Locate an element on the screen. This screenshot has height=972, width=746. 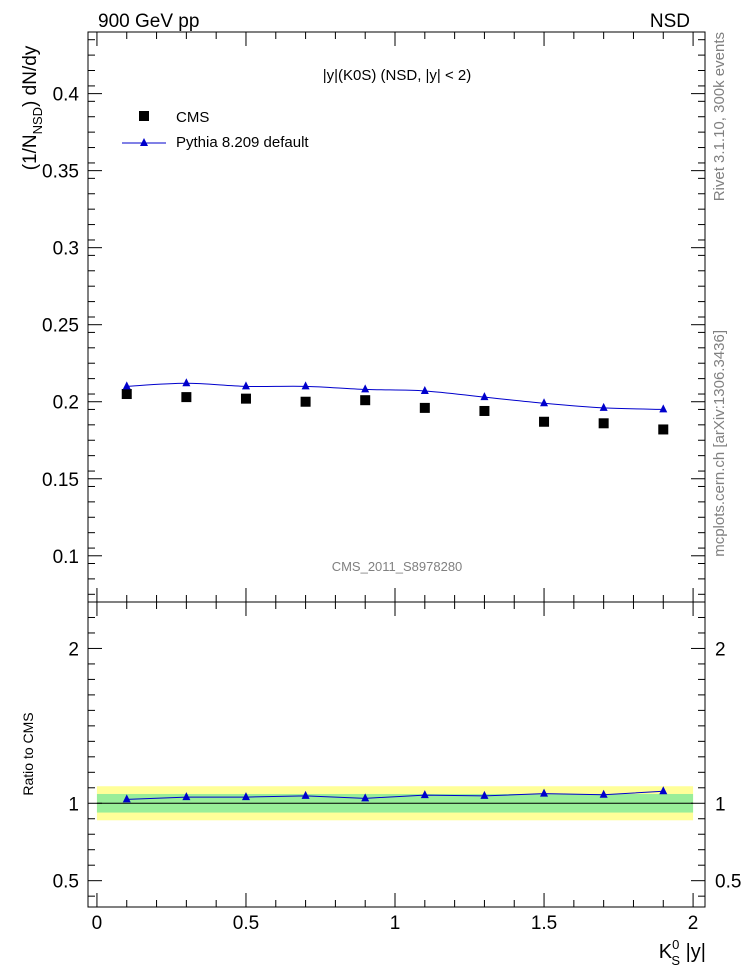
main-ytick-label: 0.25 is located at coordinates (60, 326).